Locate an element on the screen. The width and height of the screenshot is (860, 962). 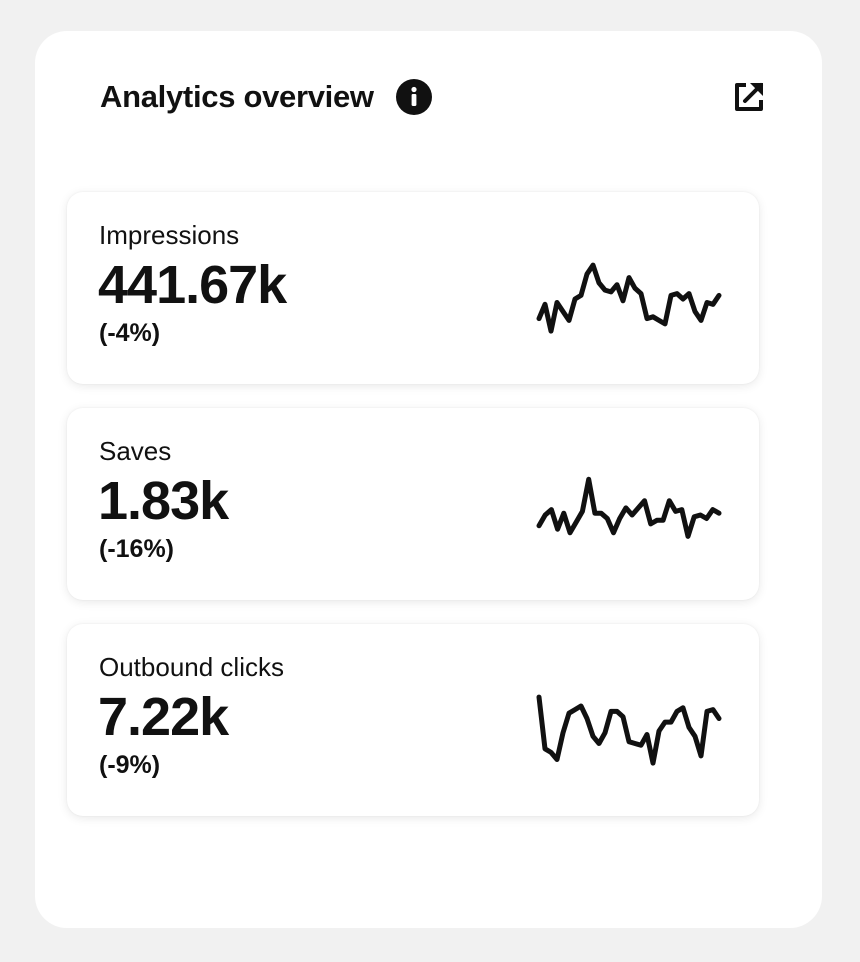
card-header: Analytics overview is located at coordinates (433, 97).